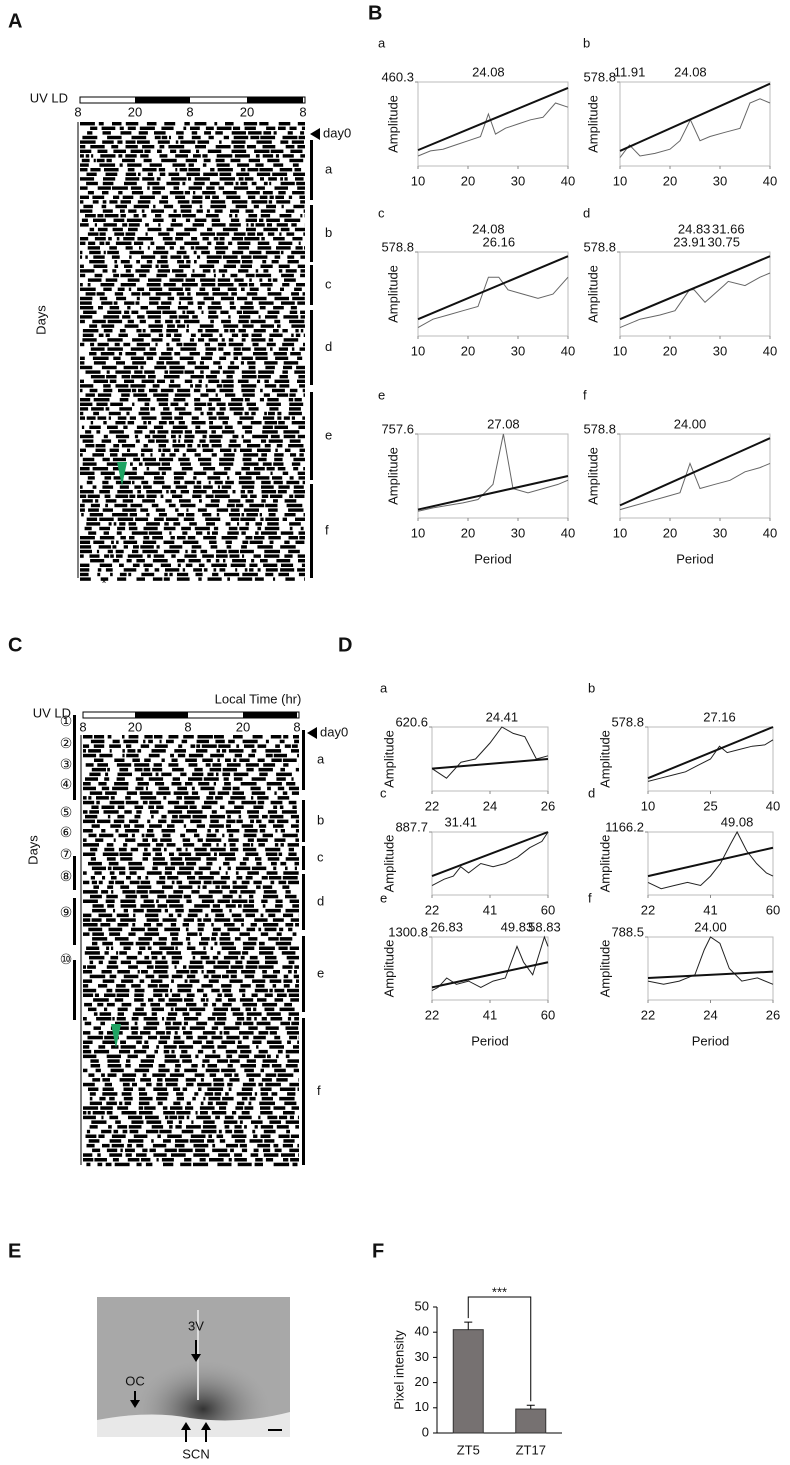 This screenshot has height=1465, width=790. Describe the element at coordinates (648, 805) in the screenshot. I see `x-tick-label: 10` at that location.